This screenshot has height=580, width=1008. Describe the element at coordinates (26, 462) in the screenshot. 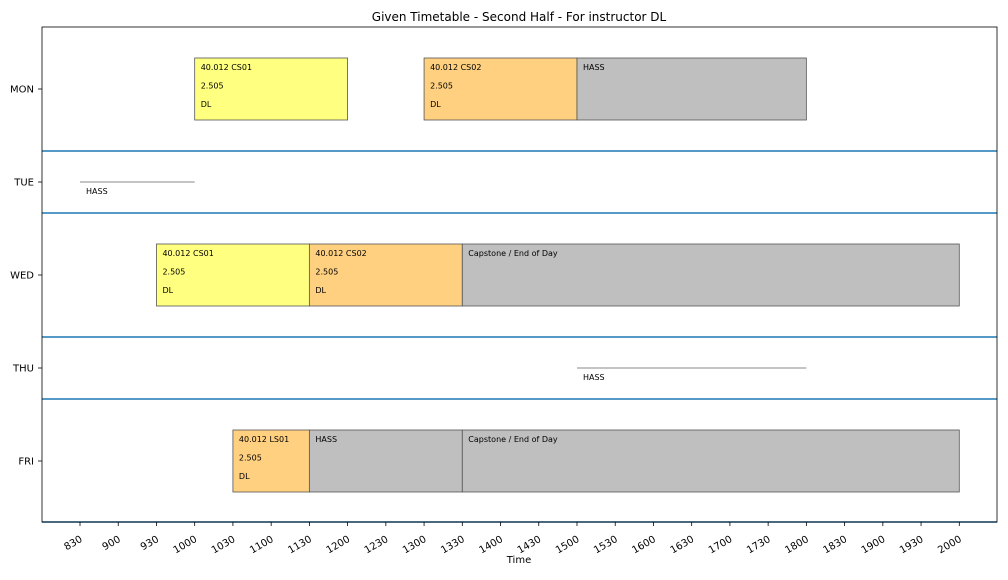

I see `y-tick-label-fri: FRI` at that location.